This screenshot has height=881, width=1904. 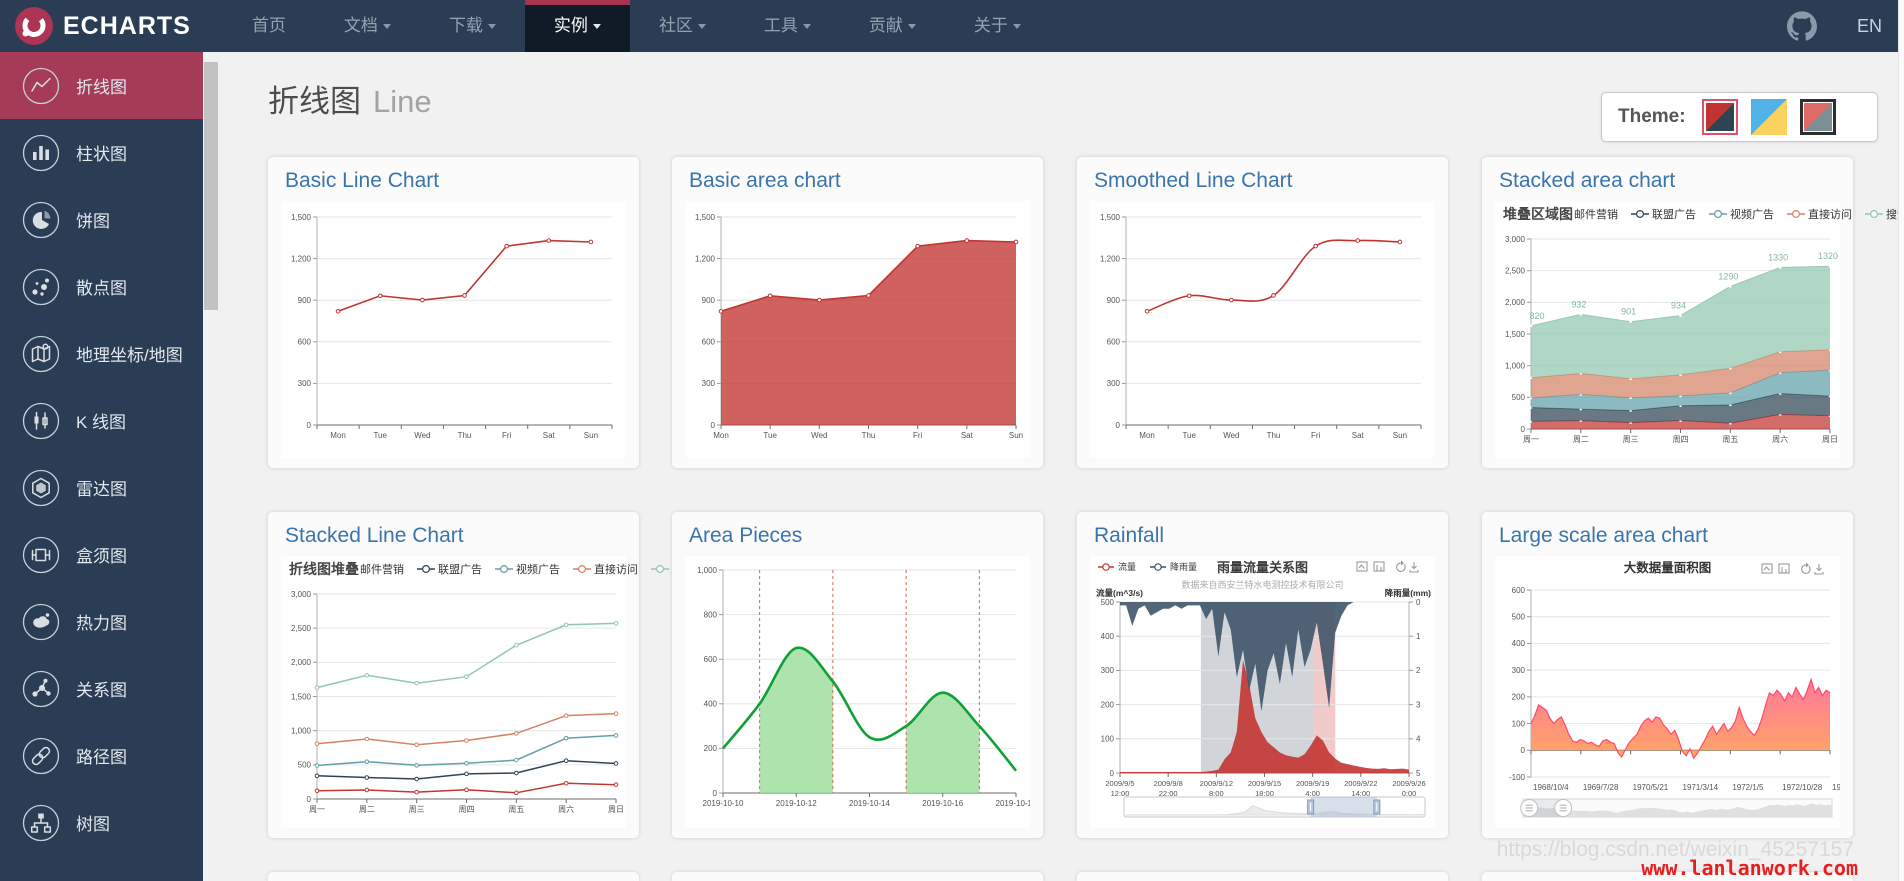 I want to click on svg-text: 周二, so click(x=1581, y=439).